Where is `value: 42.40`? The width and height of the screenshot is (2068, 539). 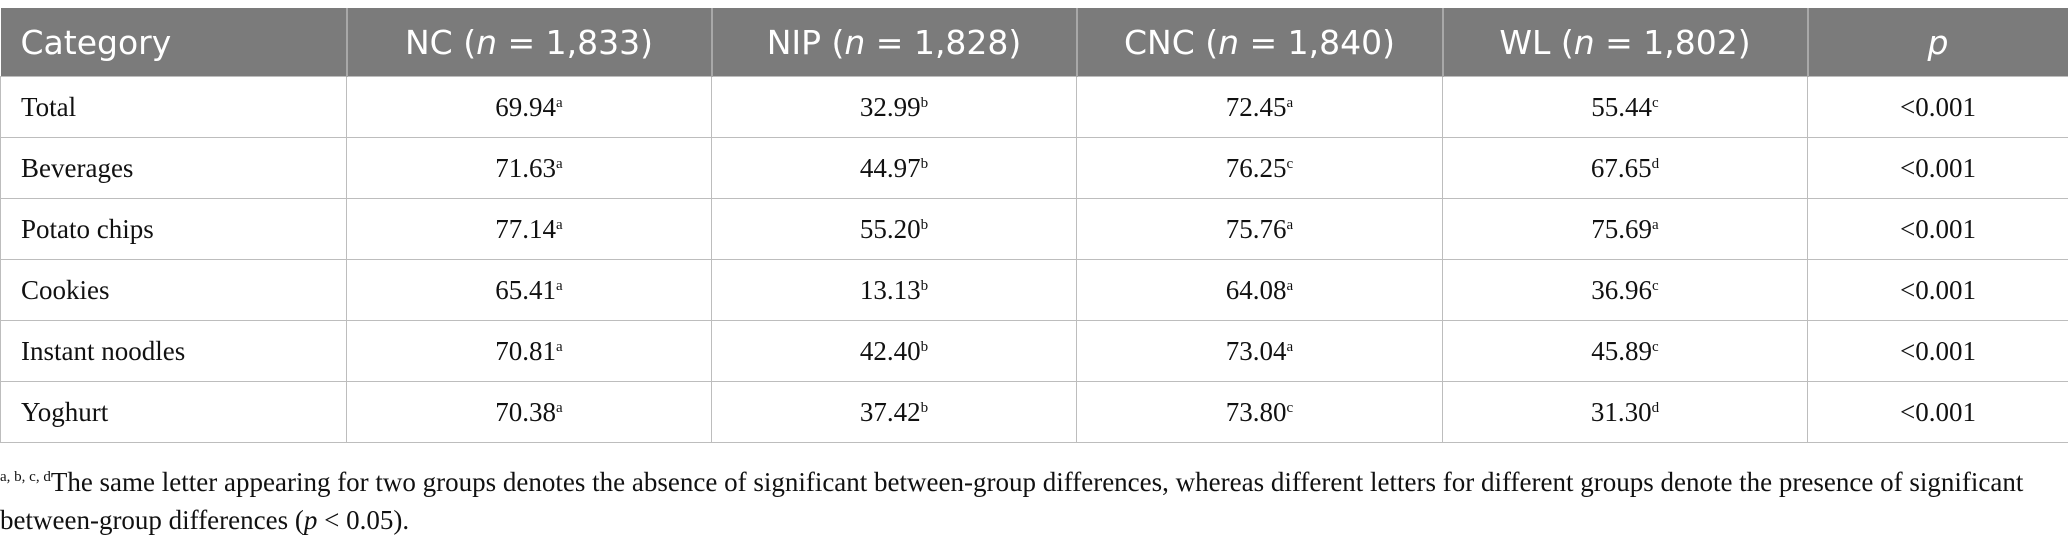 value: 42.40 is located at coordinates (890, 350).